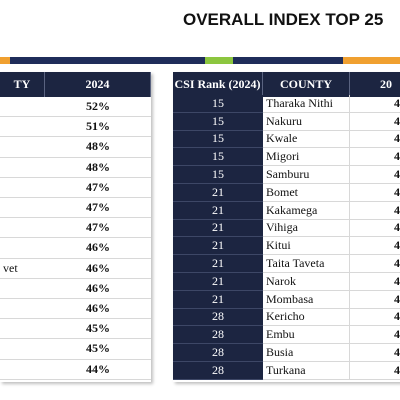 This screenshot has height=400, width=400. I want to click on county-cell: Busia, so click(306, 353).